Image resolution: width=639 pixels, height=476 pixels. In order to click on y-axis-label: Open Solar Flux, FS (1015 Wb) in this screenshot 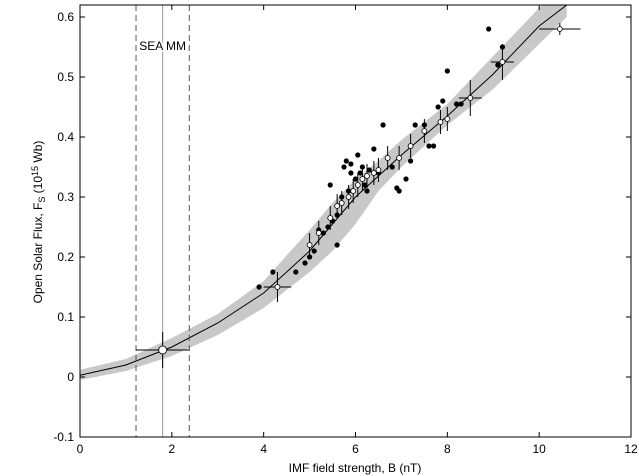, I will do `click(38, 222)`.